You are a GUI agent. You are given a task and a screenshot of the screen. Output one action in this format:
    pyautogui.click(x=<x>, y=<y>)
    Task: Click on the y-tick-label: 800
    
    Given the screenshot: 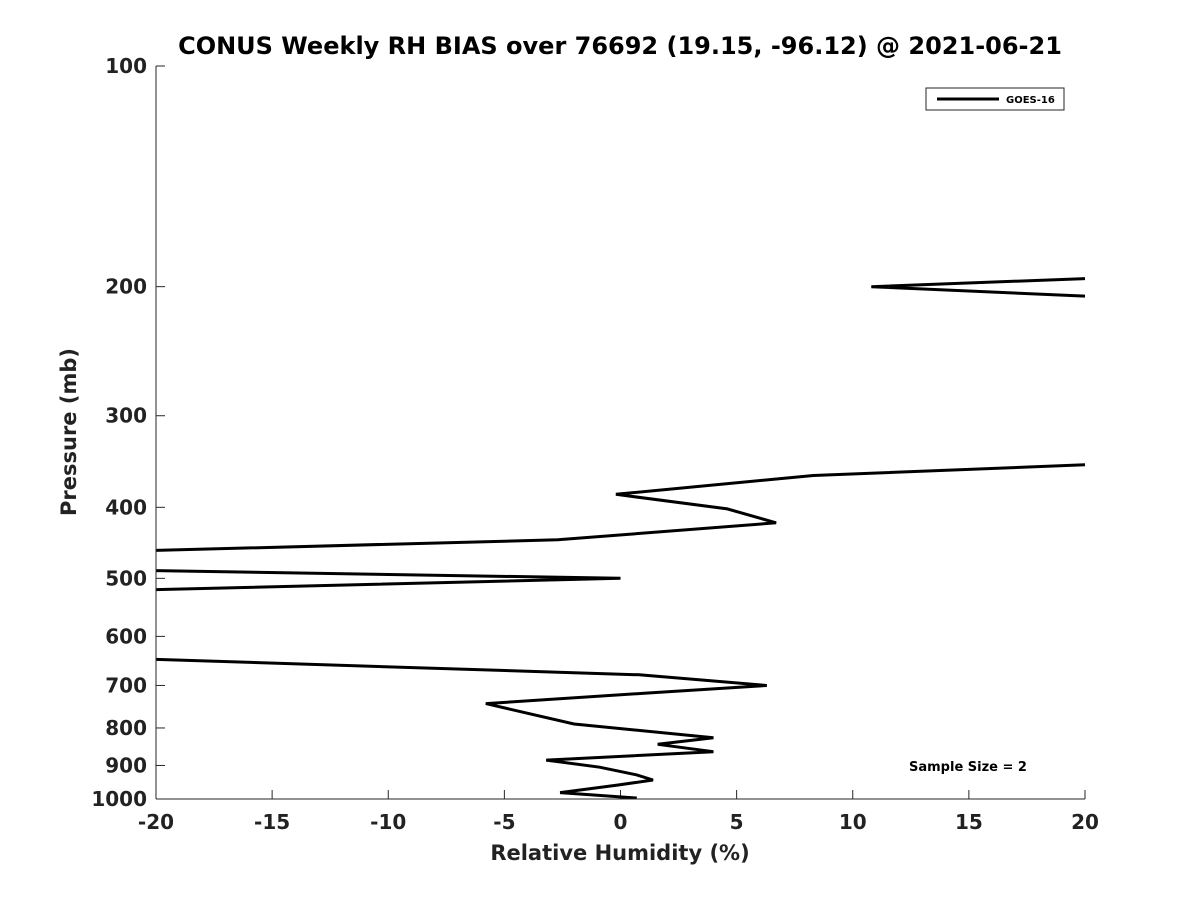 What is the action you would take?
    pyautogui.click(x=126, y=728)
    